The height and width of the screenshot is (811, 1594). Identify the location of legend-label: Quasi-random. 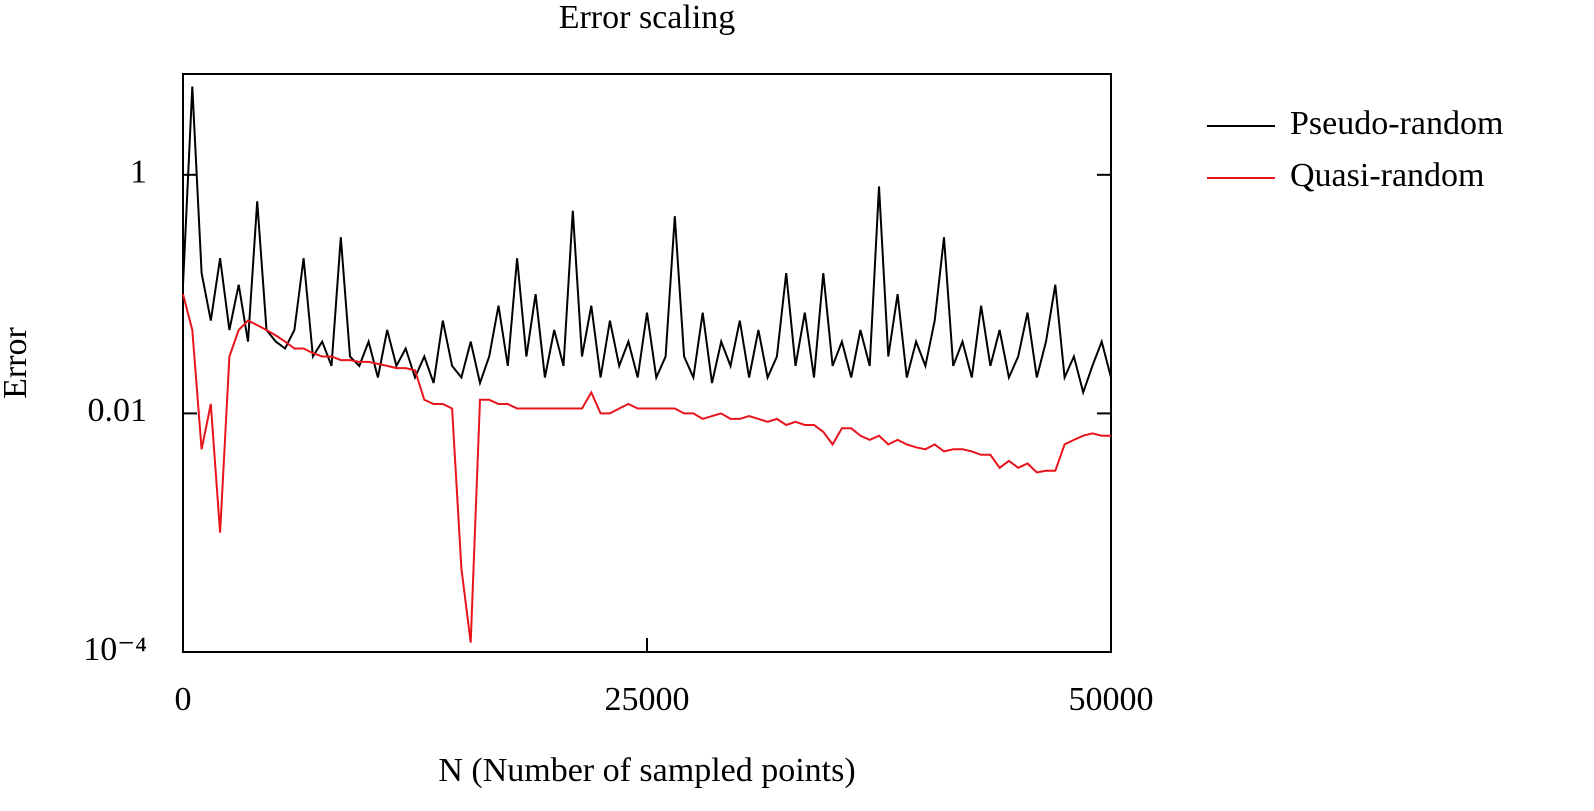
(1387, 175).